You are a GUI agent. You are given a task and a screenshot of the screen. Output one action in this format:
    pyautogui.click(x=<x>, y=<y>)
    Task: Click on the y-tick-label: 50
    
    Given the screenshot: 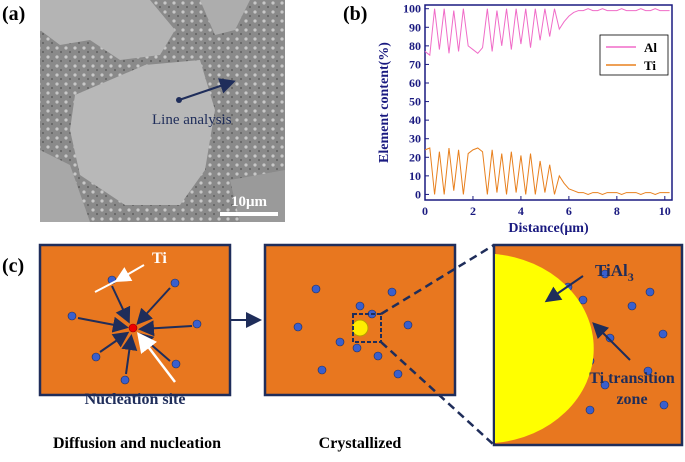 What is the action you would take?
    pyautogui.click(x=415, y=102)
    